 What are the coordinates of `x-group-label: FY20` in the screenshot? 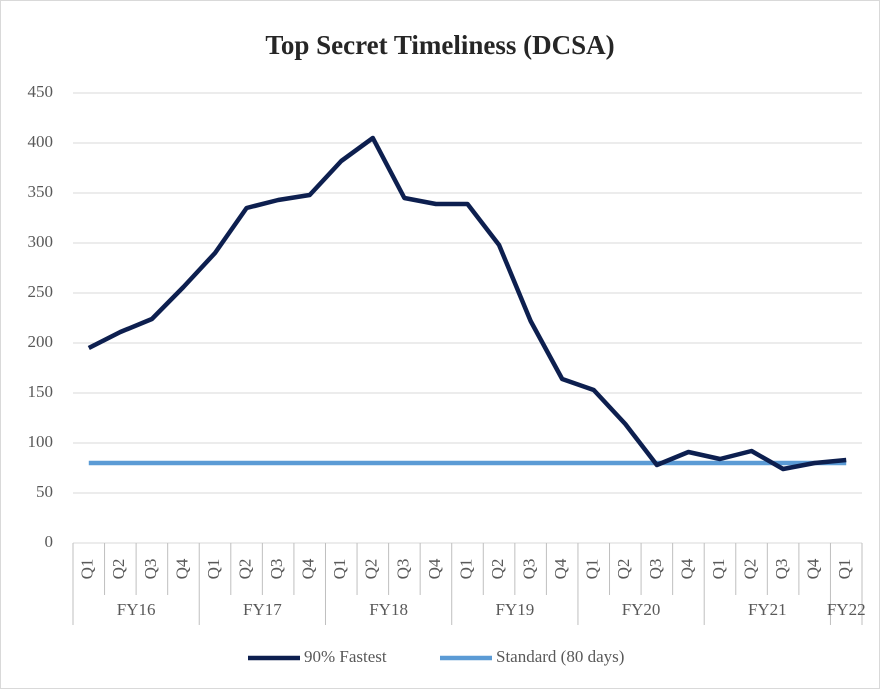 It's located at (641, 609).